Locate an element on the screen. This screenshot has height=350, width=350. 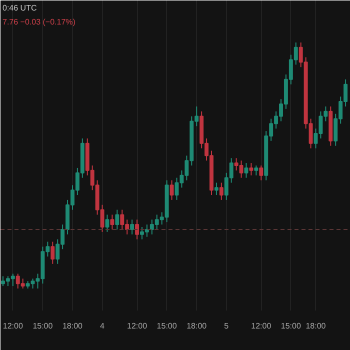
text: 0:46 UTC is located at coordinates (19, 8).